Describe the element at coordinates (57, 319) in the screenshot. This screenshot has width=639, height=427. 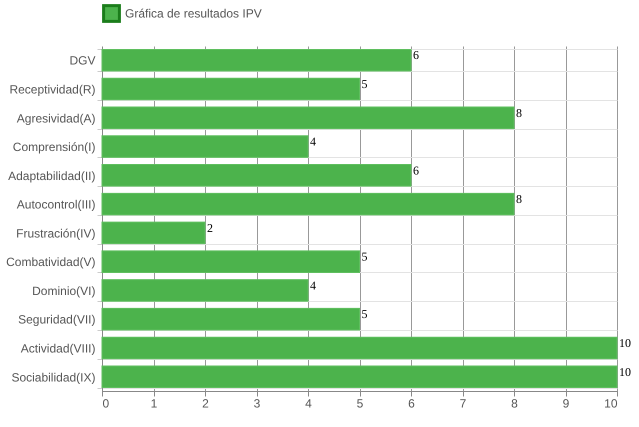
I see `y-tick-label: Seguridad(VII)` at that location.